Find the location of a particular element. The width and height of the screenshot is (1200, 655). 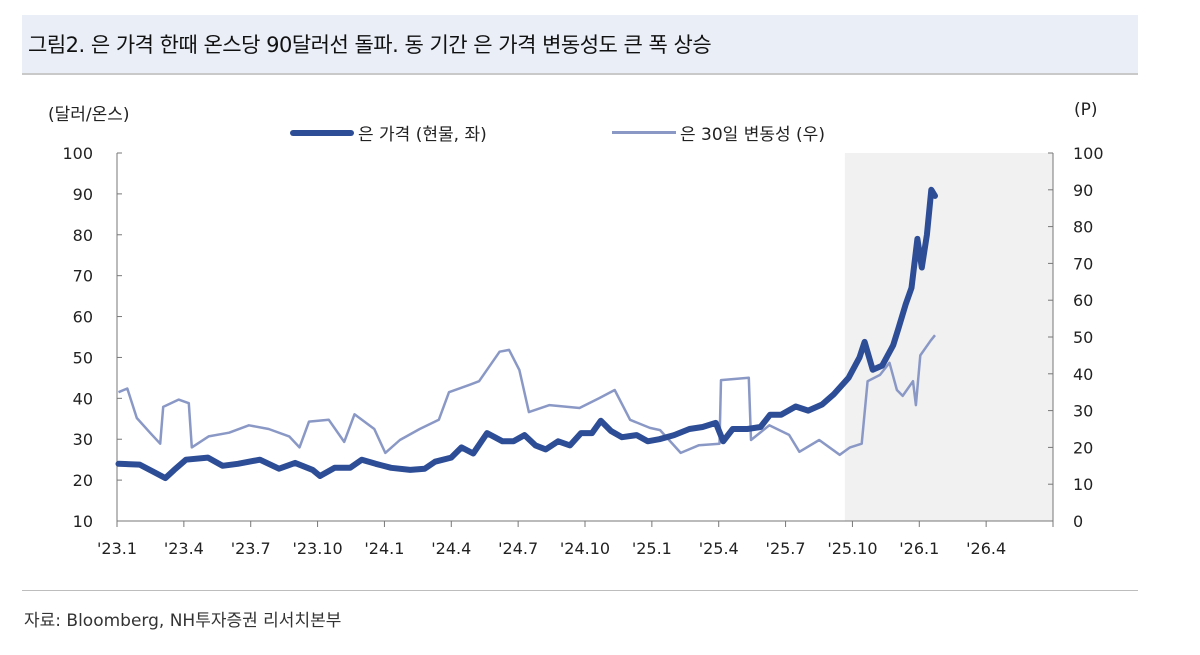

right-tick-label: 60 is located at coordinates (1083, 300).